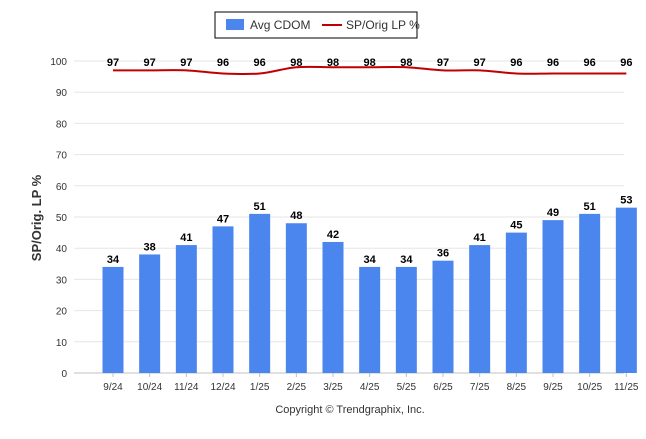  Describe the element at coordinates (333, 387) in the screenshot. I see `x-tick-label: 3/25` at that location.